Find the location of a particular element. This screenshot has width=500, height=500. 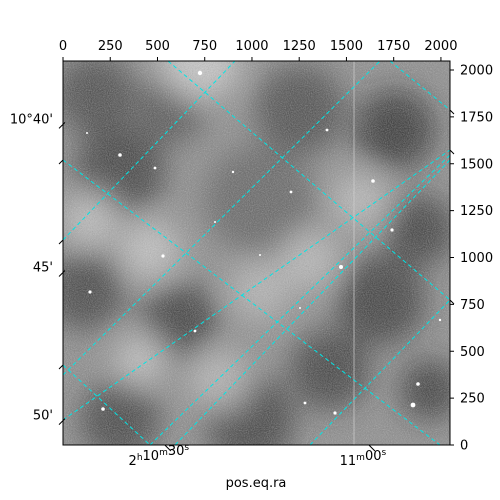

ra-tick-label: 11m00s is located at coordinates (363, 458).